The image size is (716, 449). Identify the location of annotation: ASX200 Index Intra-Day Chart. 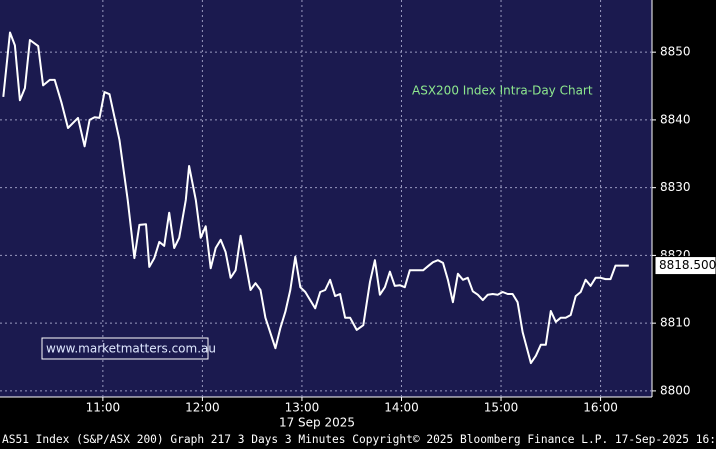
(502, 91).